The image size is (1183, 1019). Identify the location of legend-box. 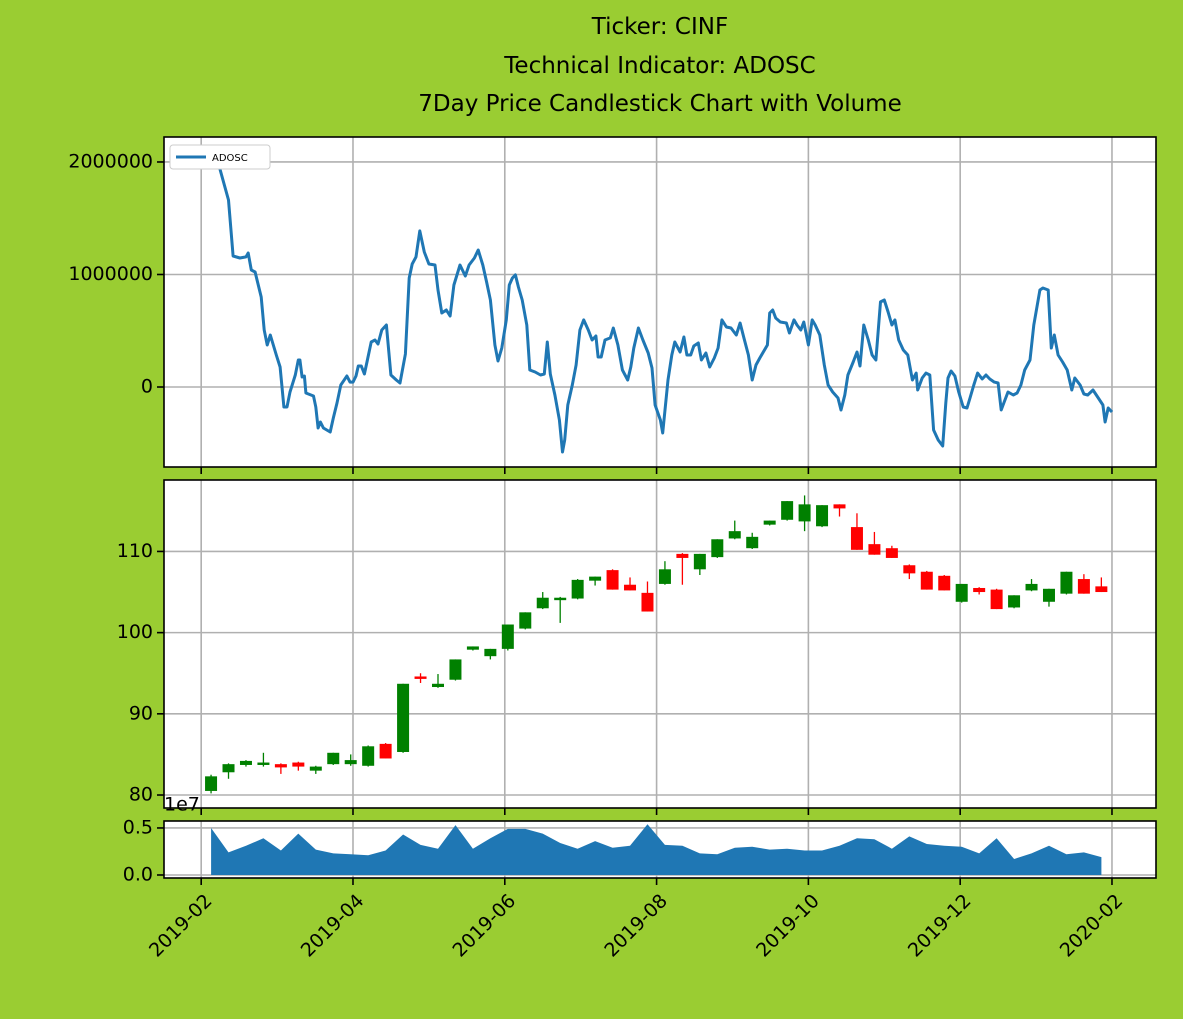
(220, 157).